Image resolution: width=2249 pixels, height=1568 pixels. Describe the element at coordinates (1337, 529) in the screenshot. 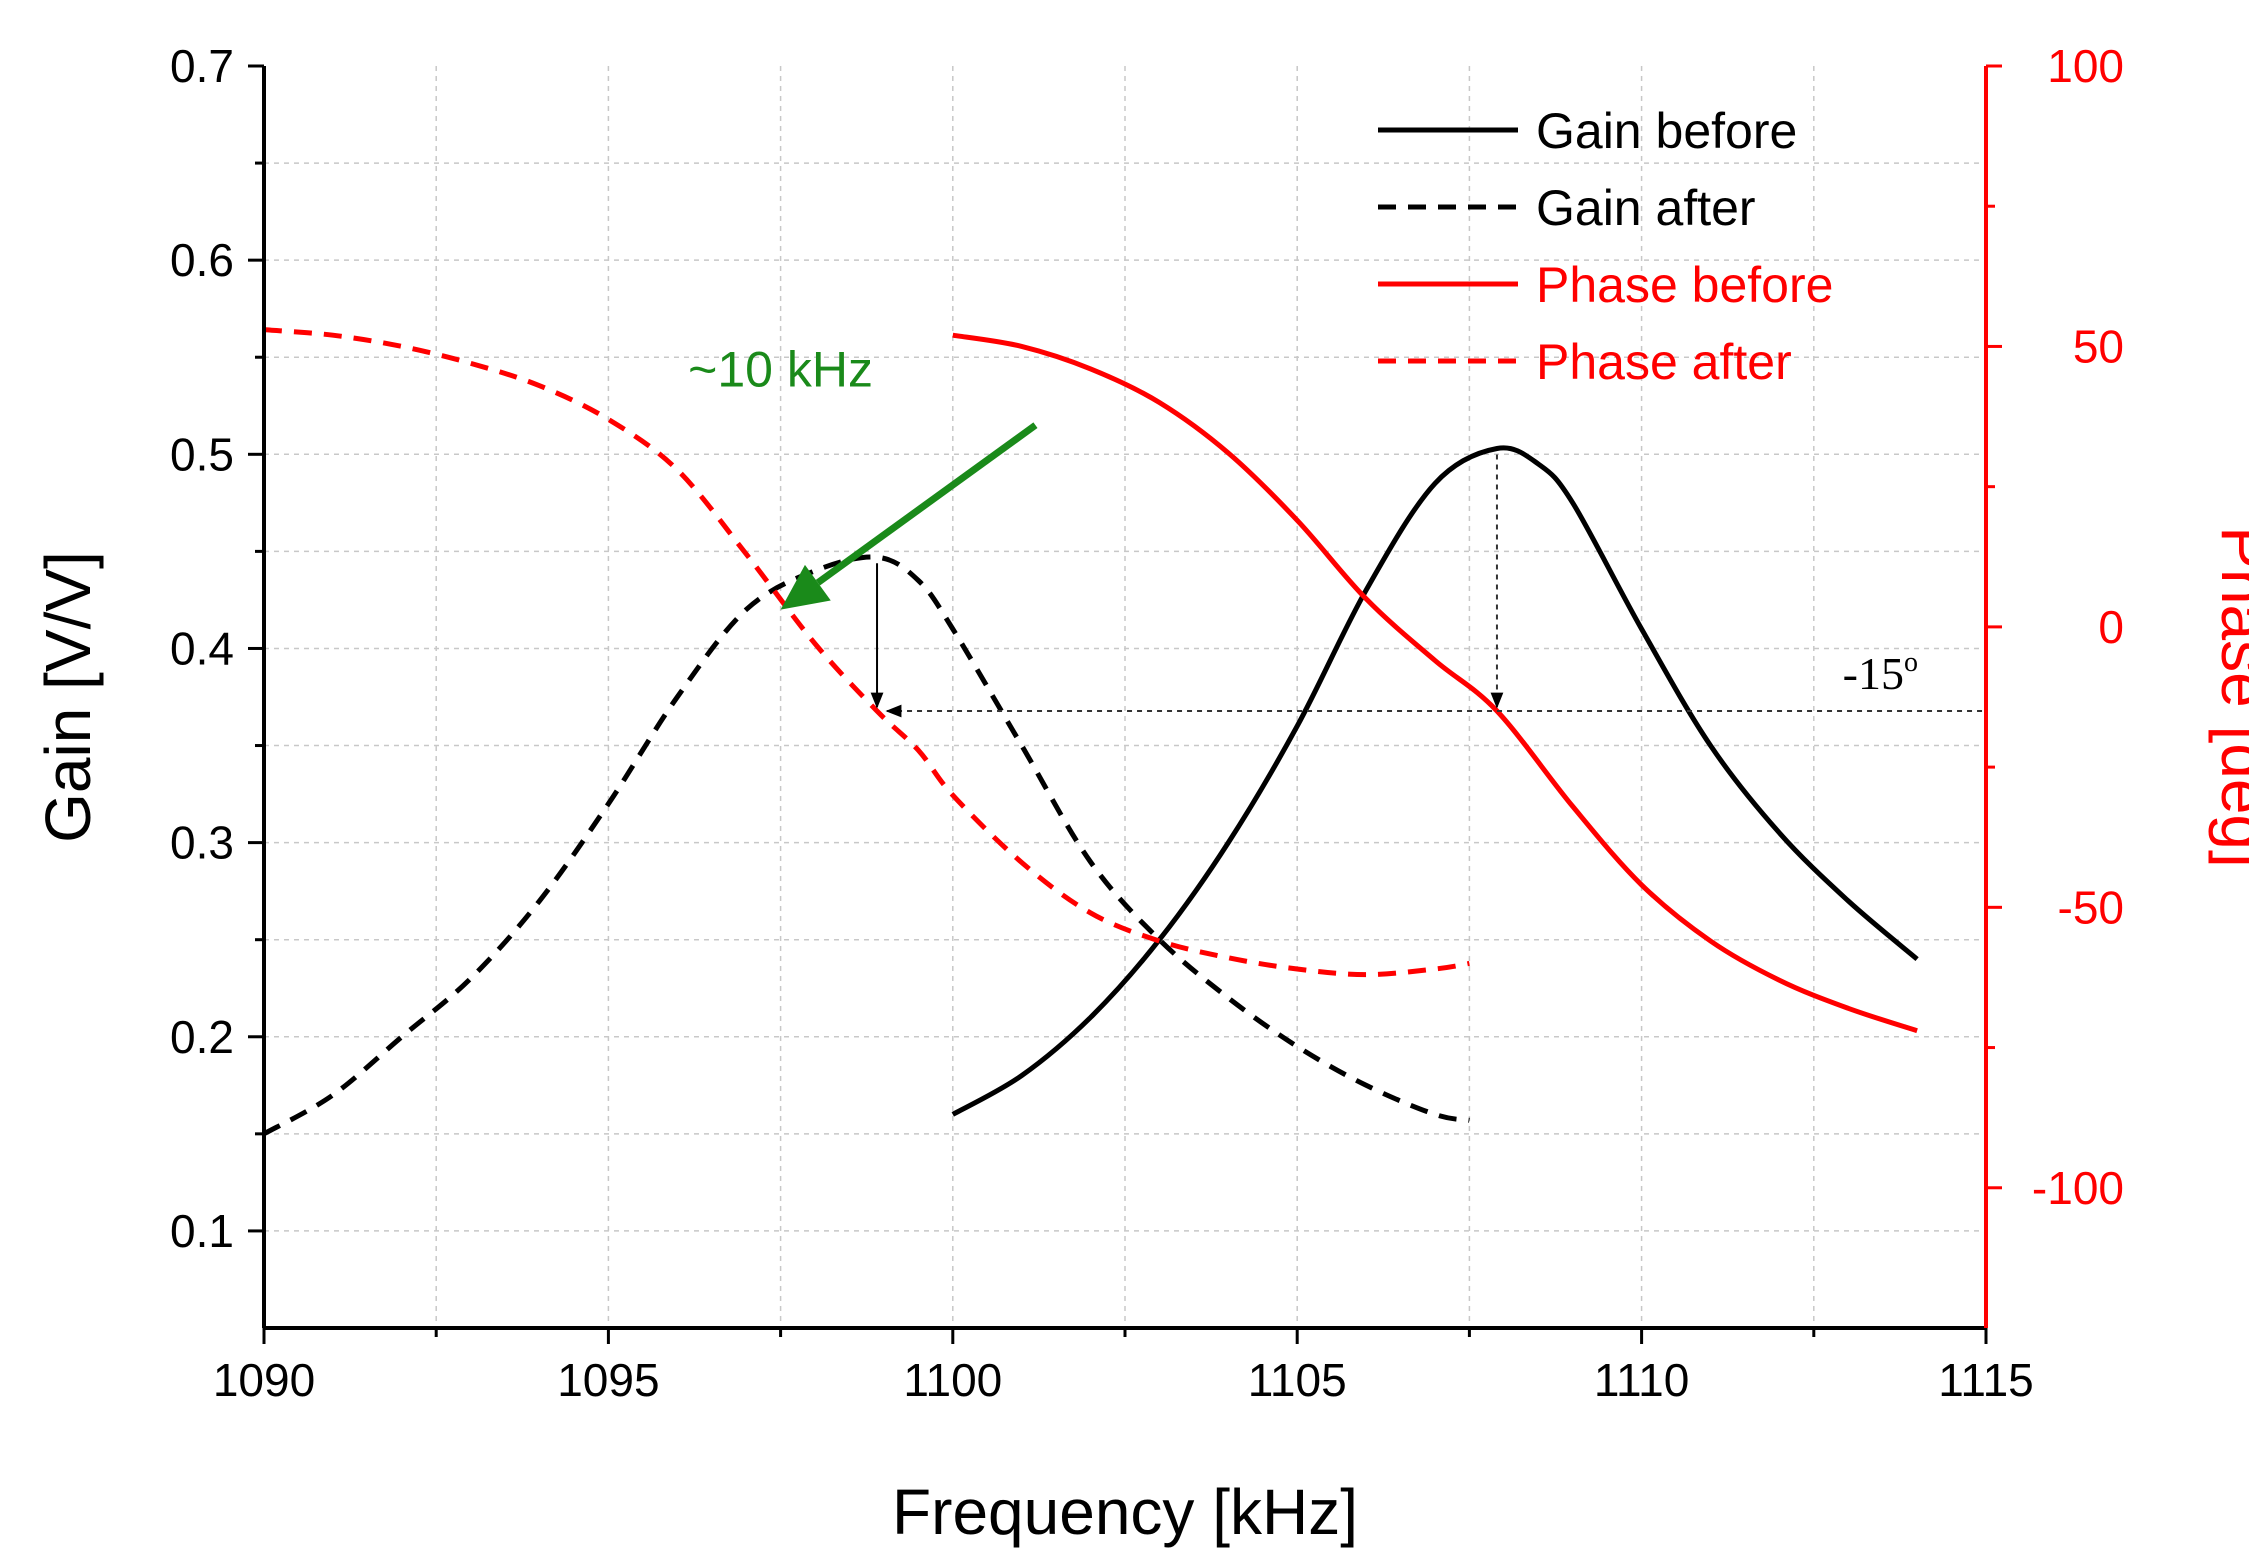

I see `annotation-layer: ~10 kHz -15o` at that location.